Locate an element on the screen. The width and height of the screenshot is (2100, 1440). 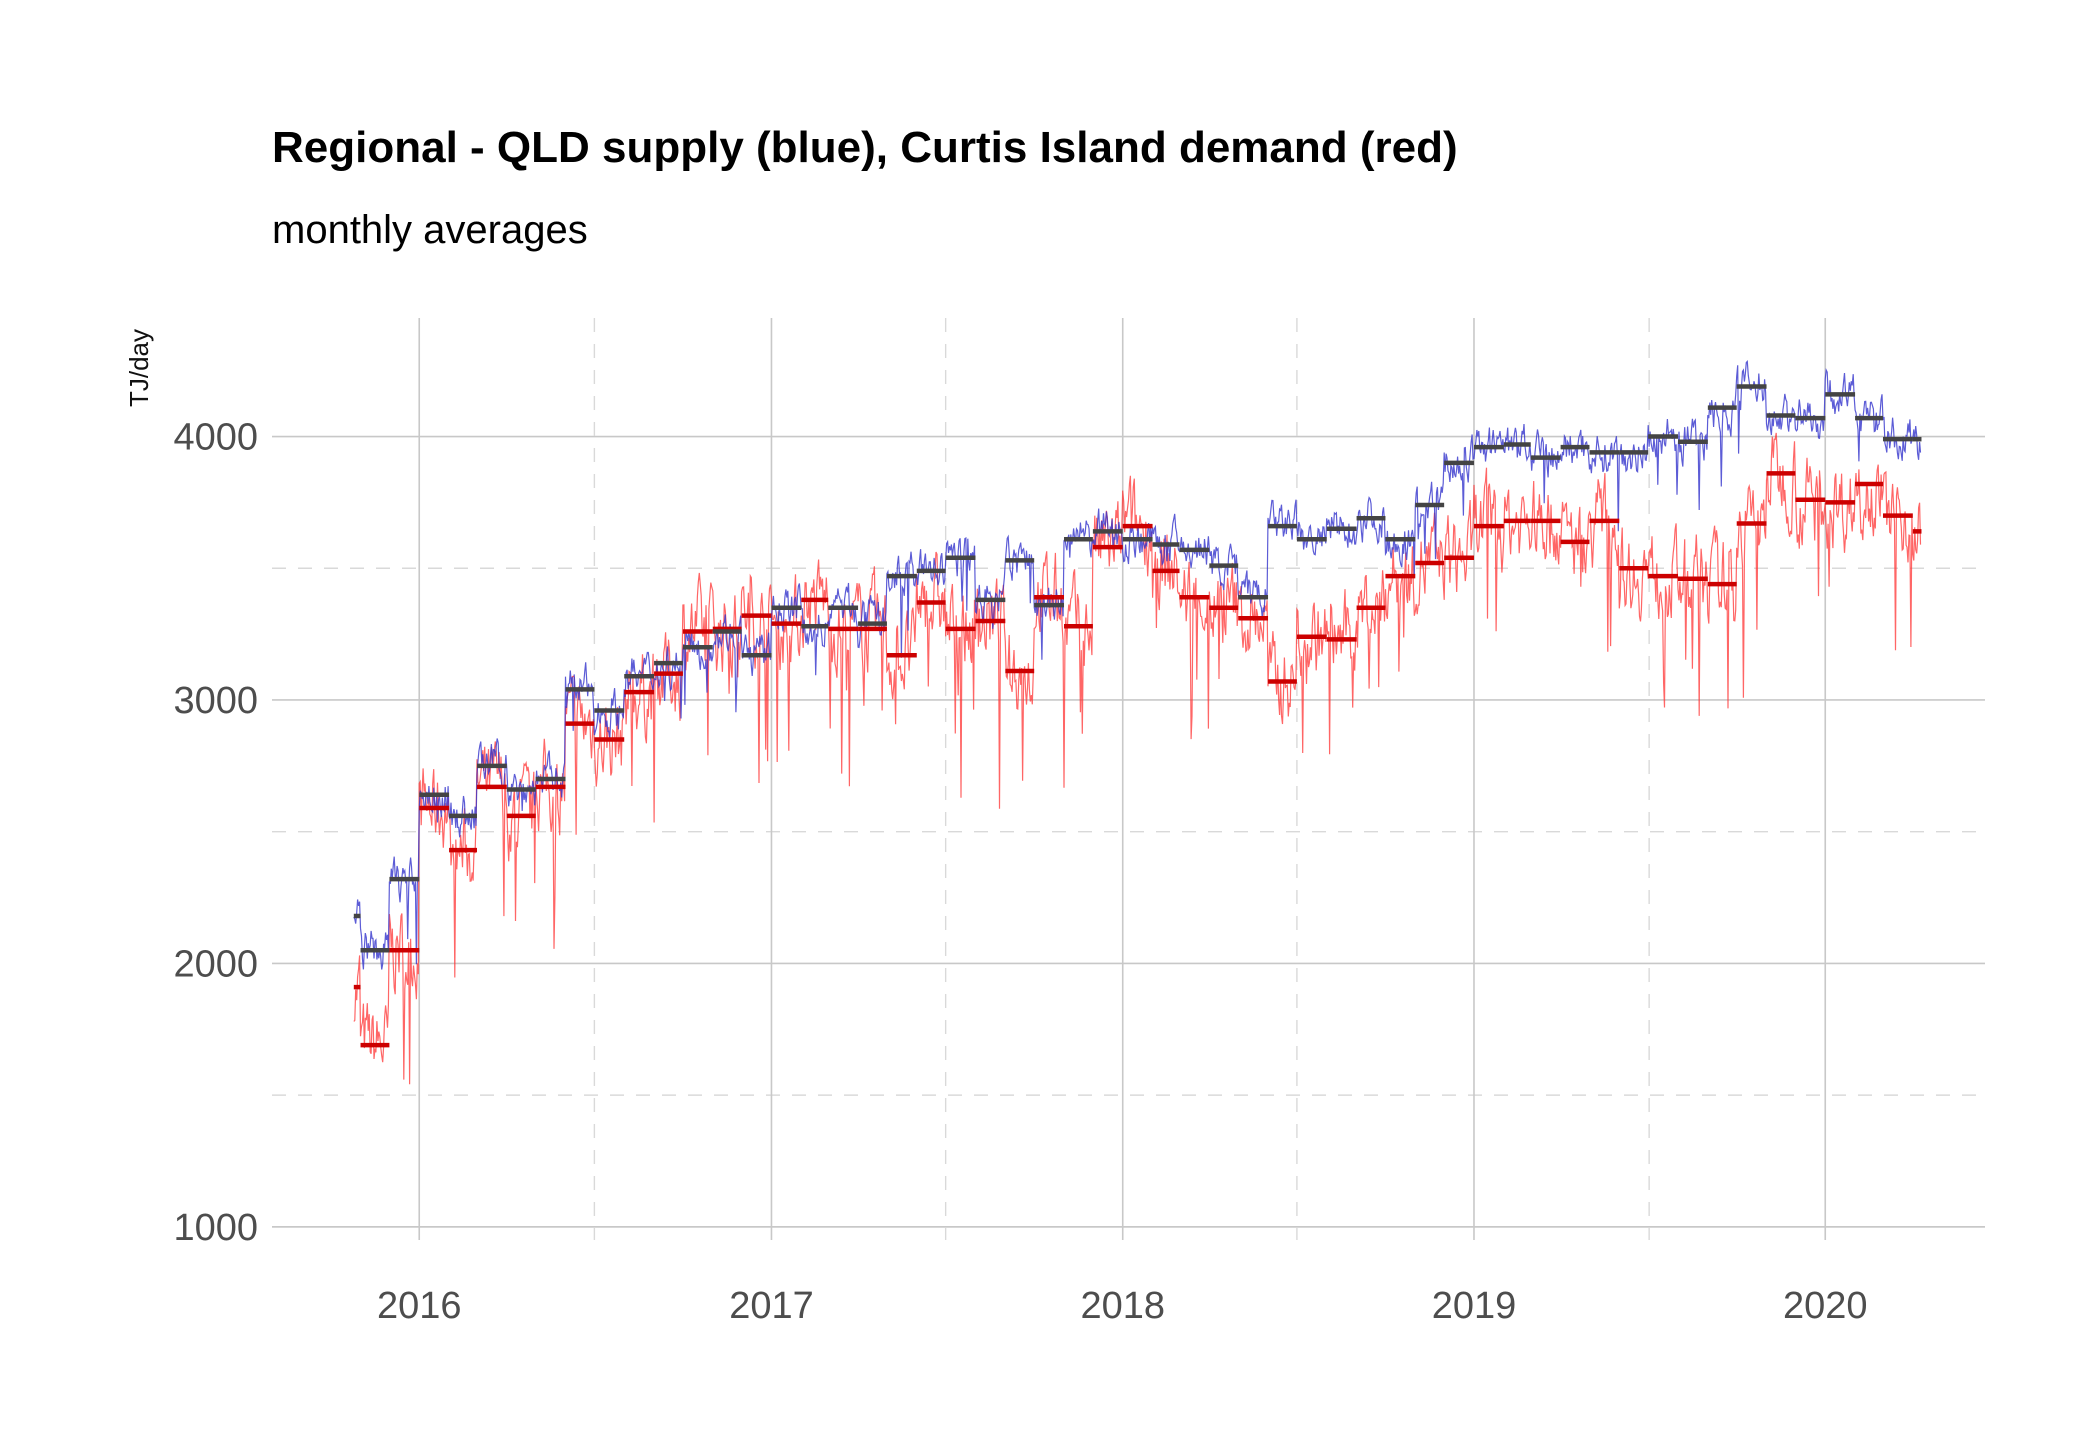
y-axis-label: TJ/day is located at coordinates (139, 368).